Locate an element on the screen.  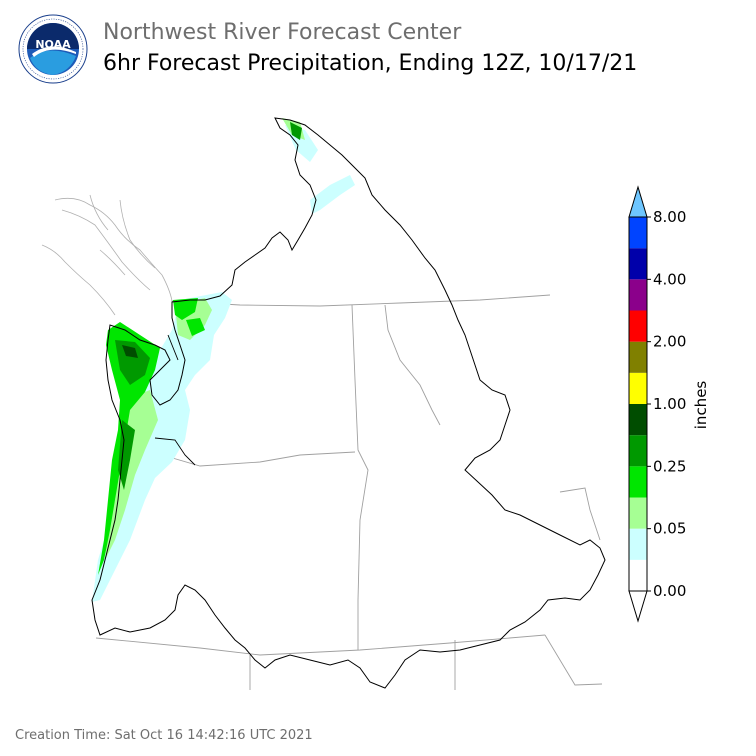
colorbar-tick-label: 0.00 is located at coordinates (669, 591).